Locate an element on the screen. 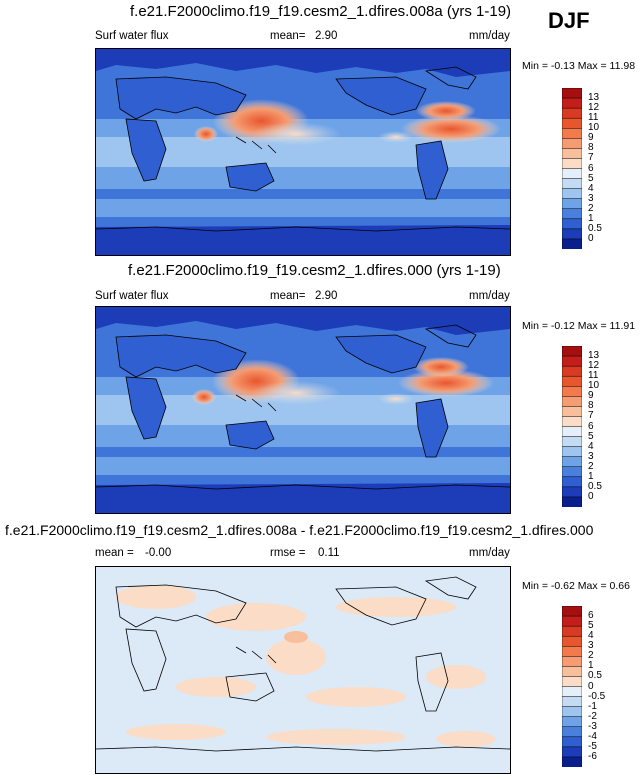  colorbar-tick-label: -1 is located at coordinates (592, 706).